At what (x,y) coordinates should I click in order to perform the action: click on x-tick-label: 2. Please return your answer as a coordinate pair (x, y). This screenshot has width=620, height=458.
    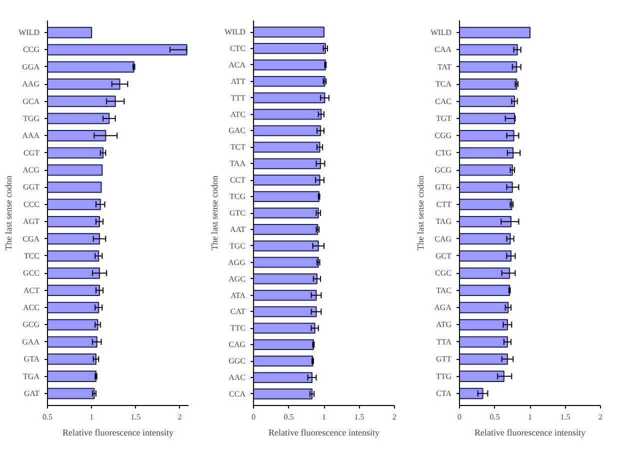
    Looking at the image, I should click on (600, 417).